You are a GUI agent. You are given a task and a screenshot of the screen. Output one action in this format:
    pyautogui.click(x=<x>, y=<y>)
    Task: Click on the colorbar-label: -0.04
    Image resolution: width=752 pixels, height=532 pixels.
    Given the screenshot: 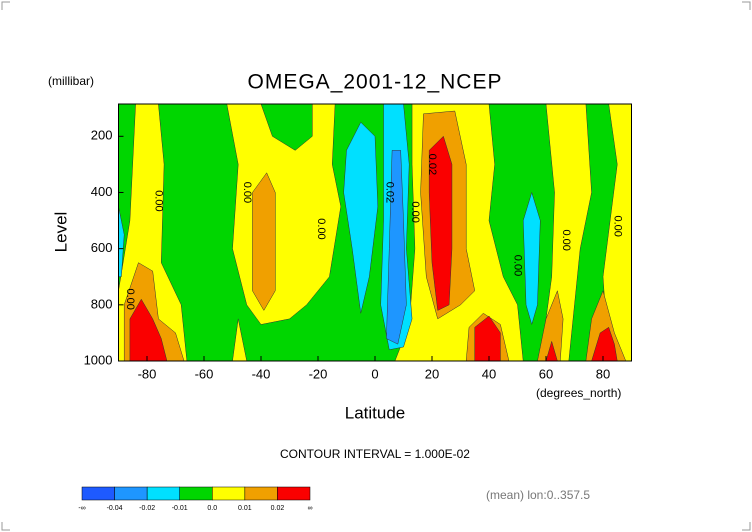 What is the action you would take?
    pyautogui.click(x=115, y=508)
    